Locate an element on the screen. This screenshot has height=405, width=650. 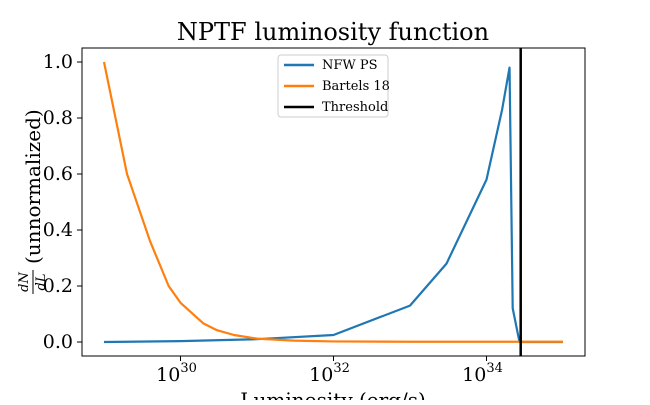
x-tick-label: 1032 is located at coordinates (329, 373).